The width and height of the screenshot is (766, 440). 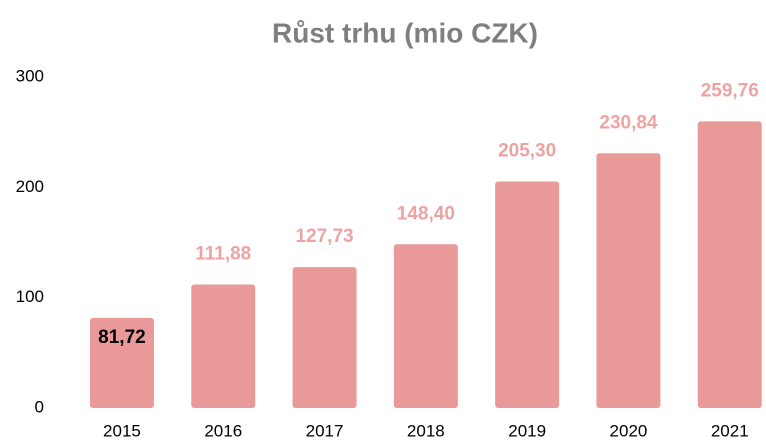 I want to click on y-tick-label: 0, so click(x=39, y=406).